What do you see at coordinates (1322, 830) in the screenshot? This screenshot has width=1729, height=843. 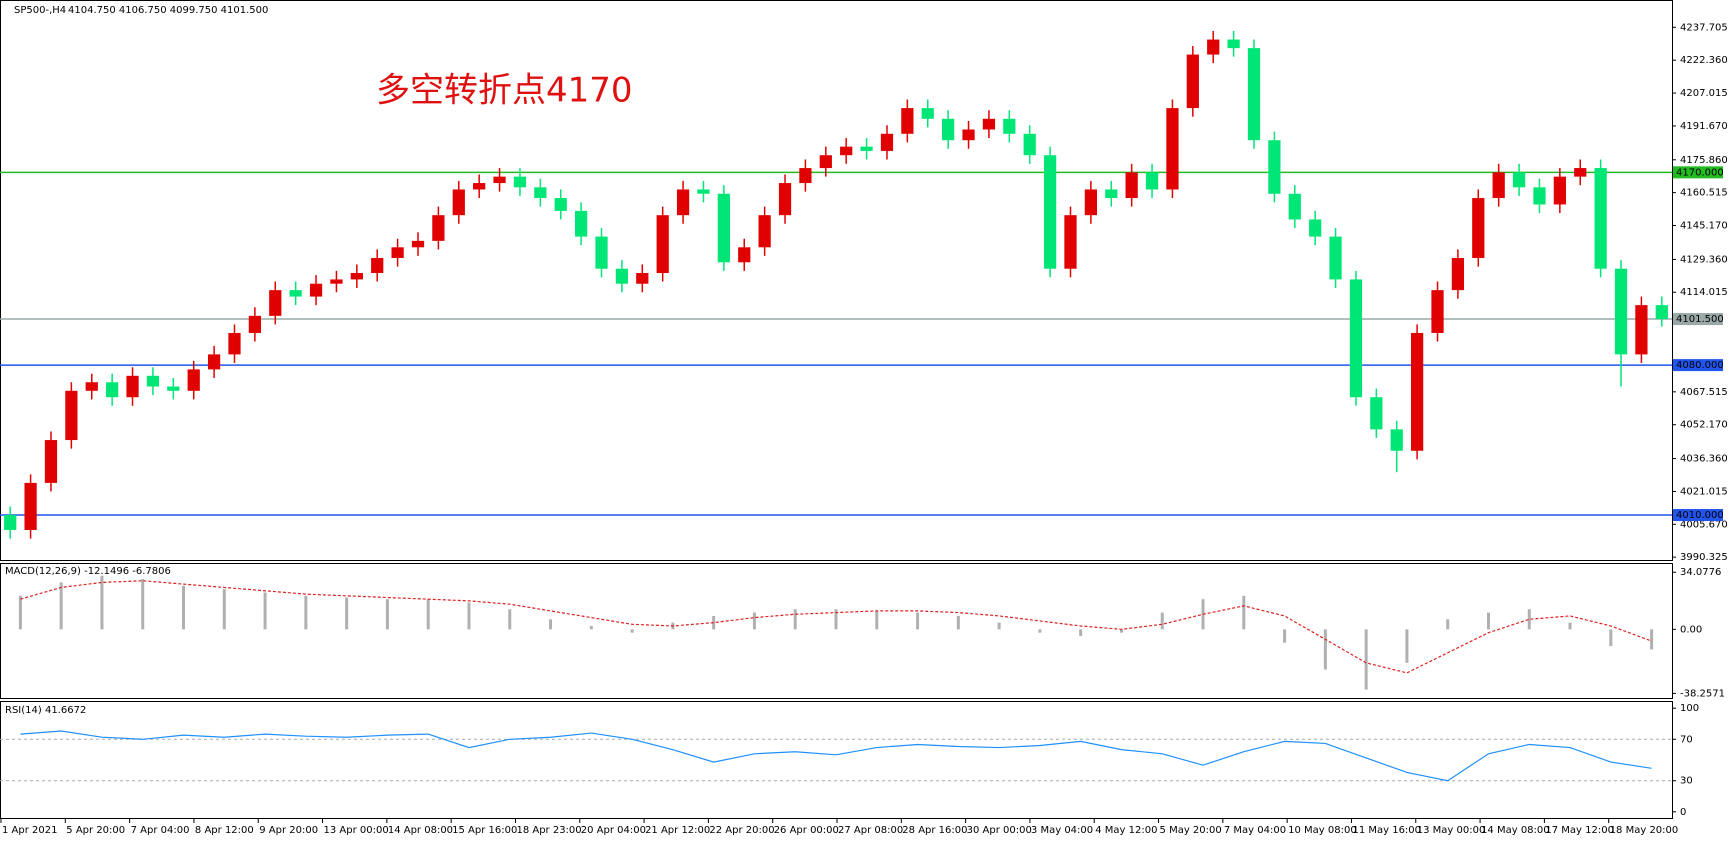 I see `x-tick-label: 10 May 08:00` at bounding box center [1322, 830].